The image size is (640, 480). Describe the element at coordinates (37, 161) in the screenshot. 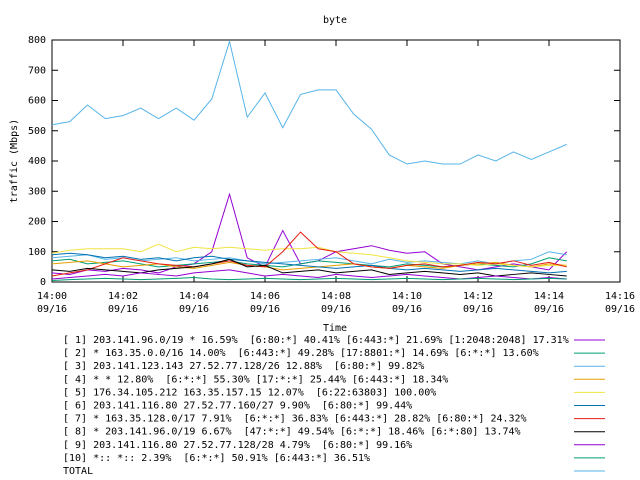

I see `y-tick-label: 400` at that location.